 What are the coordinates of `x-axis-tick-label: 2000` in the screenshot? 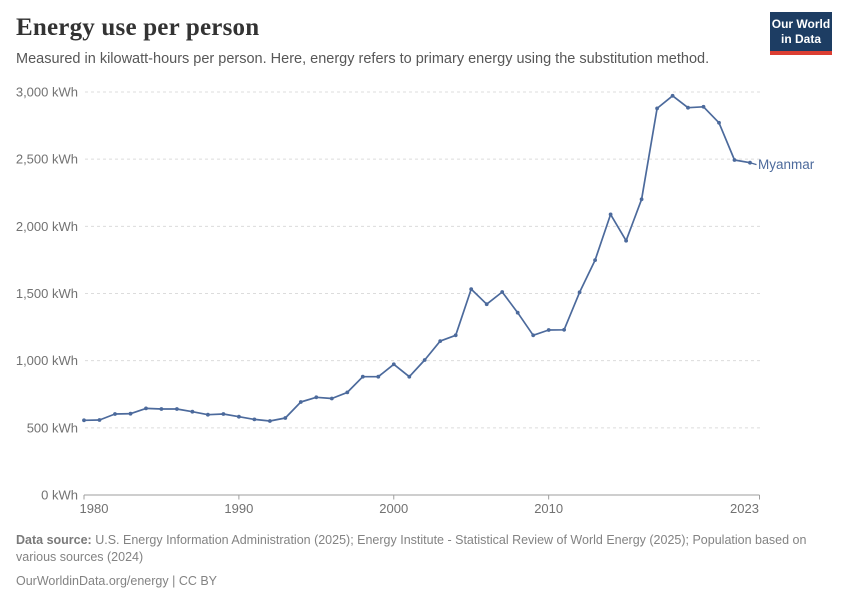 It's located at (393, 508).